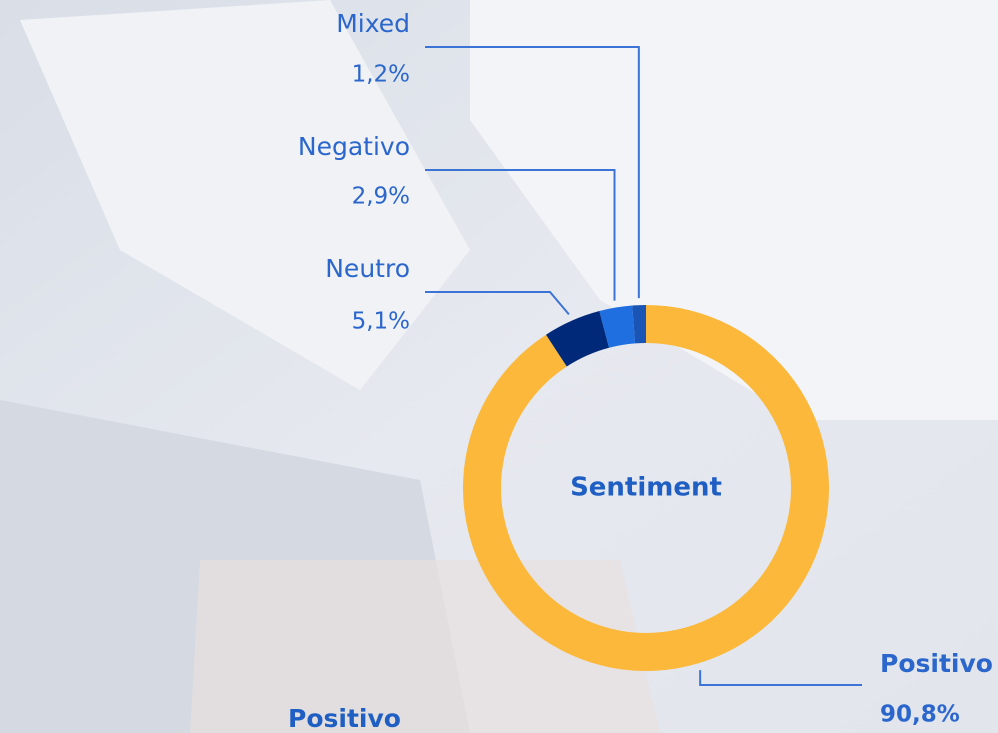  What do you see at coordinates (381, 75) in the screenshot?
I see `slice-value: 1,2%` at bounding box center [381, 75].